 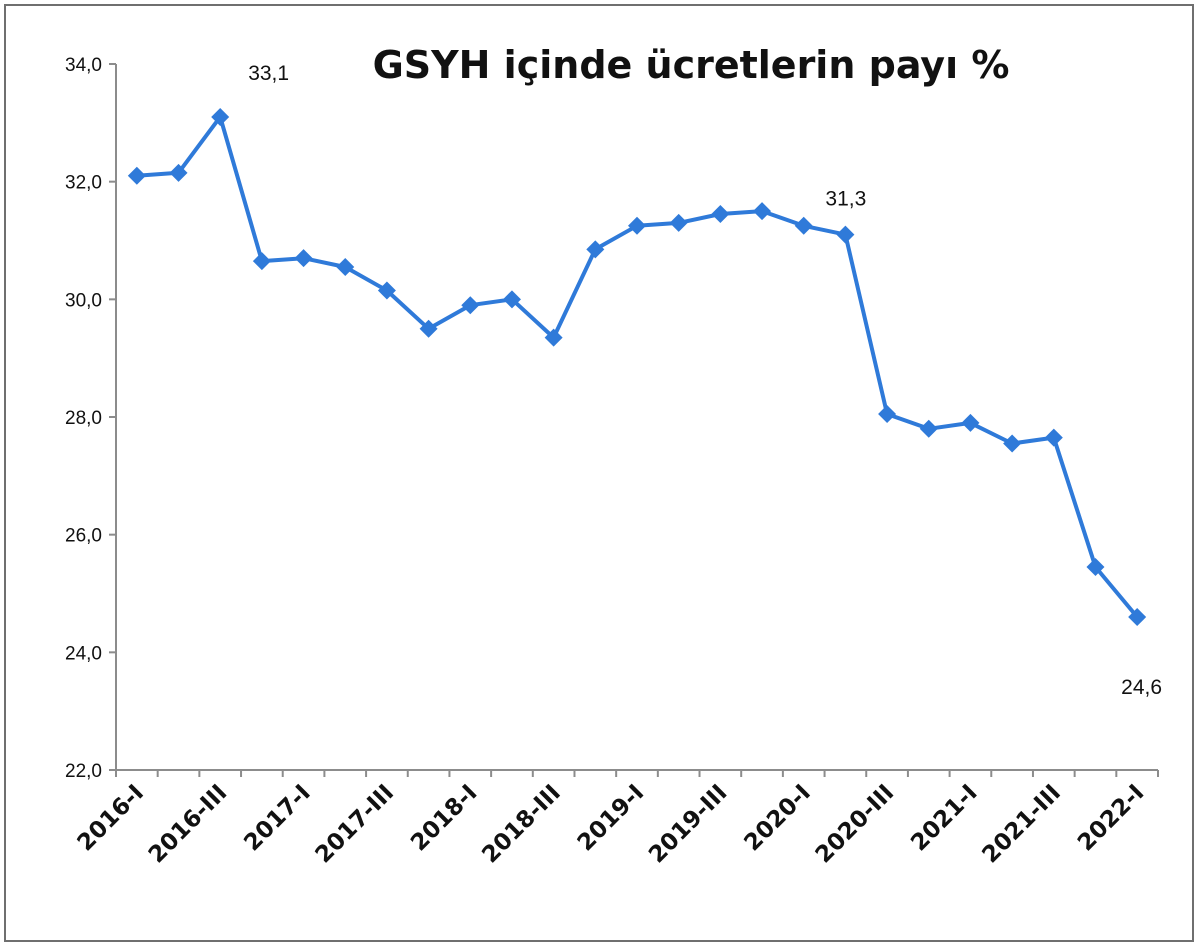 What do you see at coordinates (83, 653) in the screenshot?
I see `y-tick-label: 24,0` at bounding box center [83, 653].